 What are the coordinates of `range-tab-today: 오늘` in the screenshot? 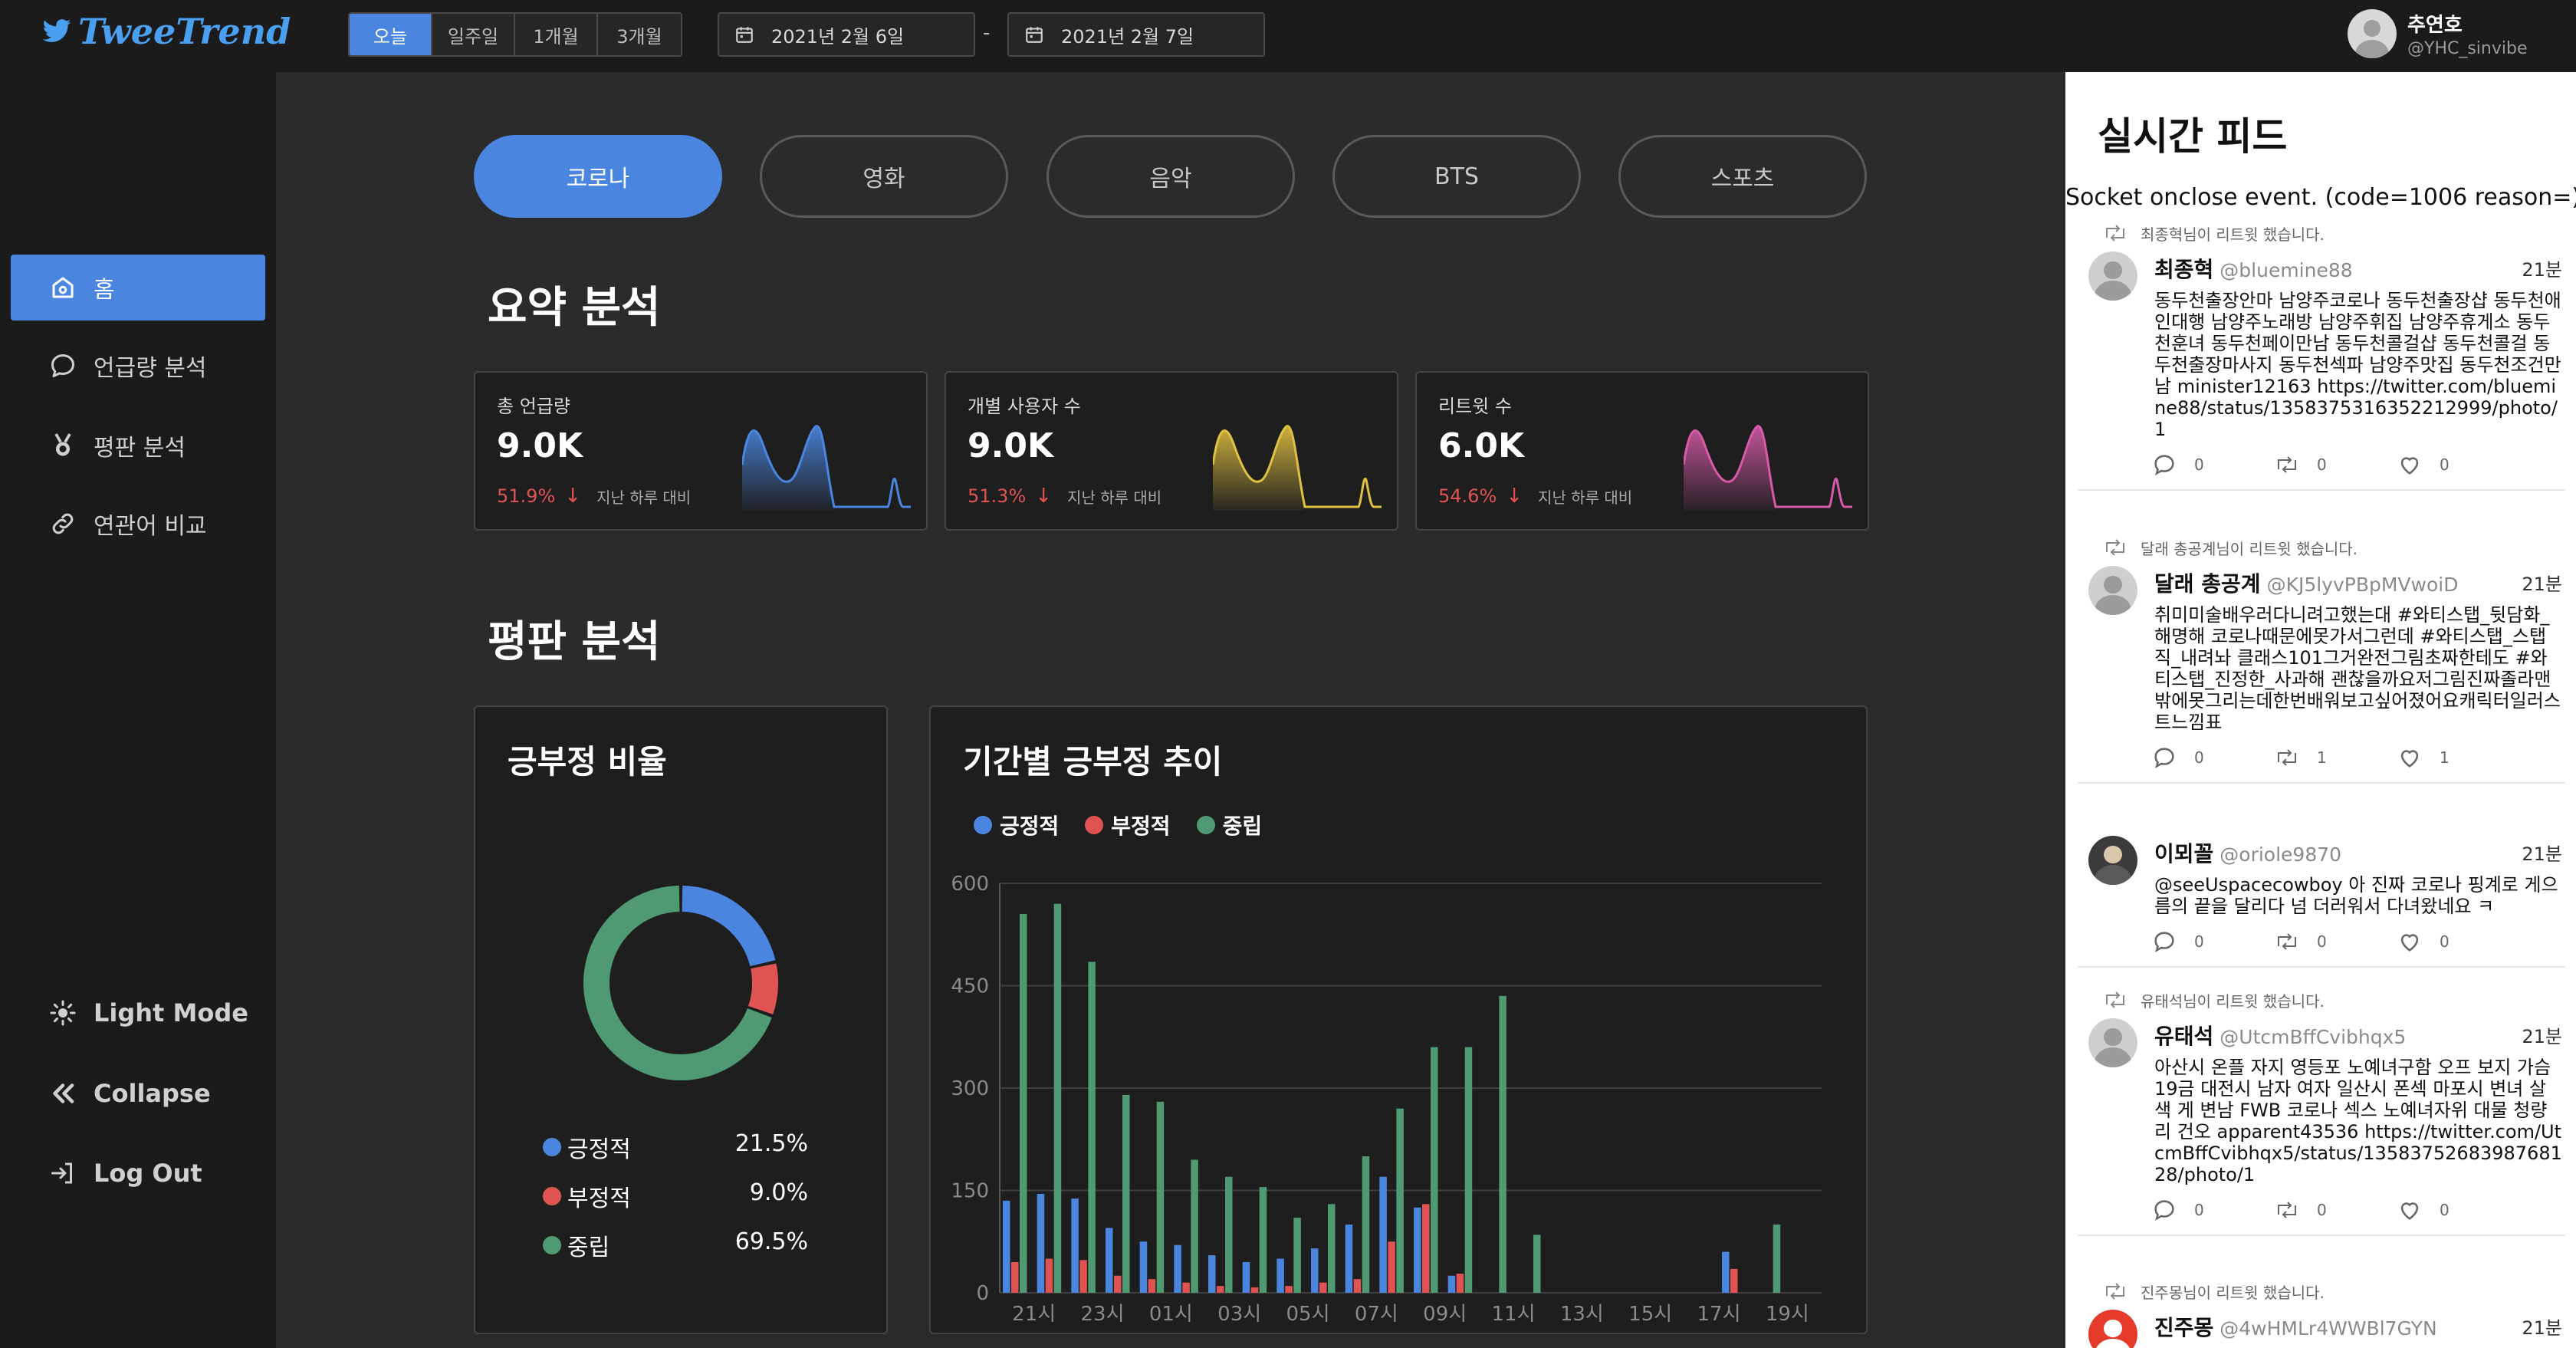 It's located at (391, 34).